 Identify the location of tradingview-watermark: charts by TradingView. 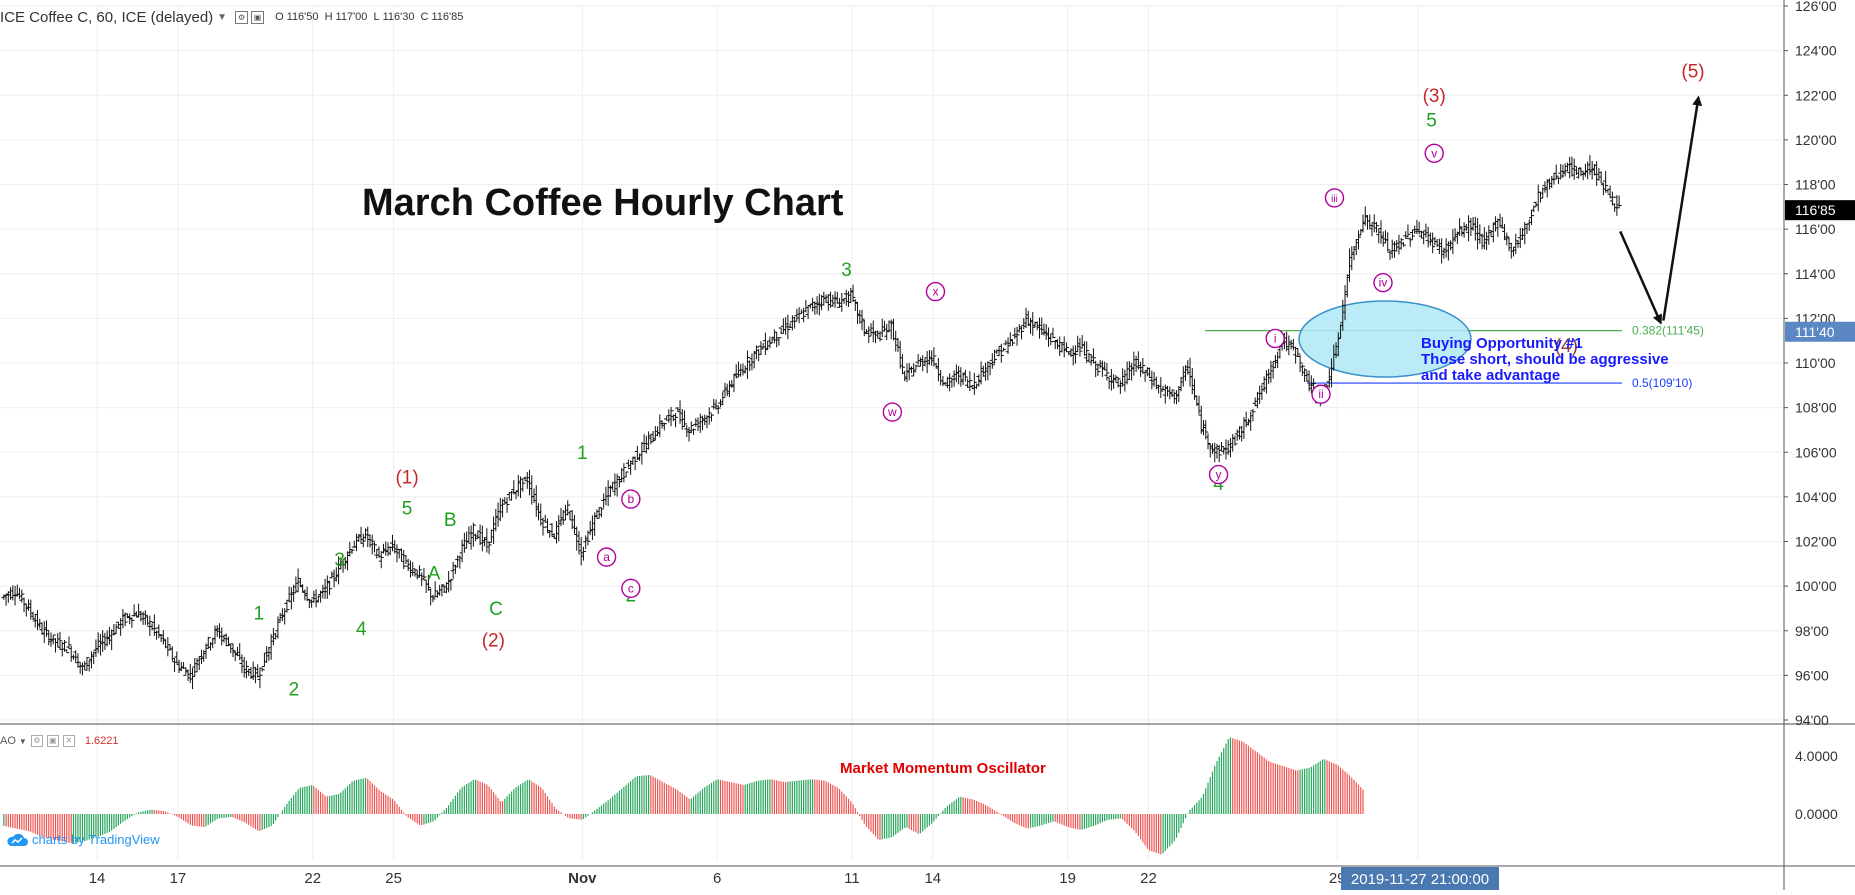
(83, 839).